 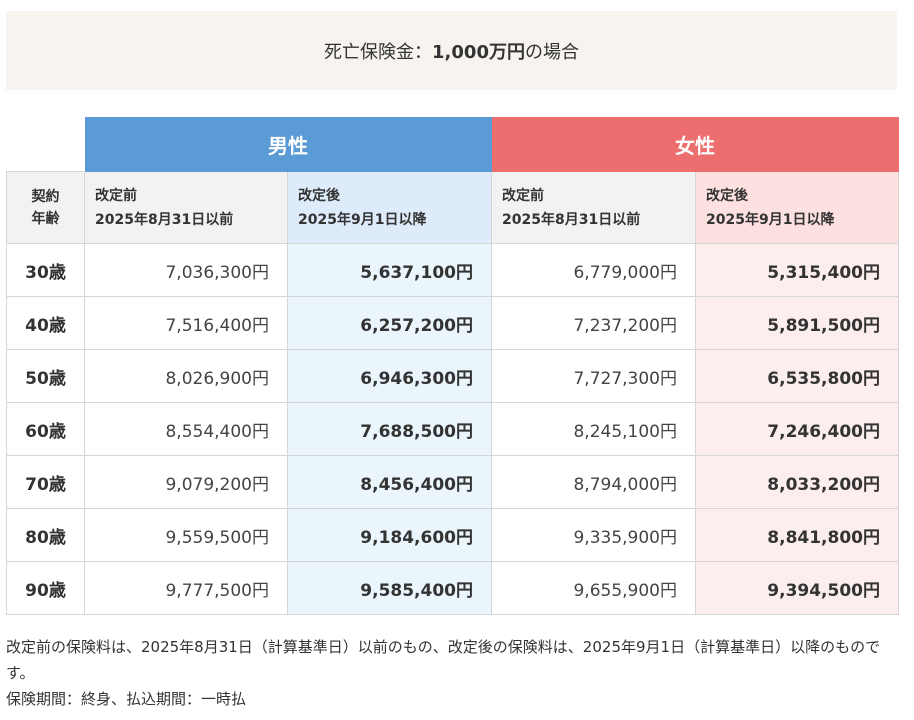 I want to click on female-before-header: 改定前 2025年8月31日以前, so click(x=593, y=207).